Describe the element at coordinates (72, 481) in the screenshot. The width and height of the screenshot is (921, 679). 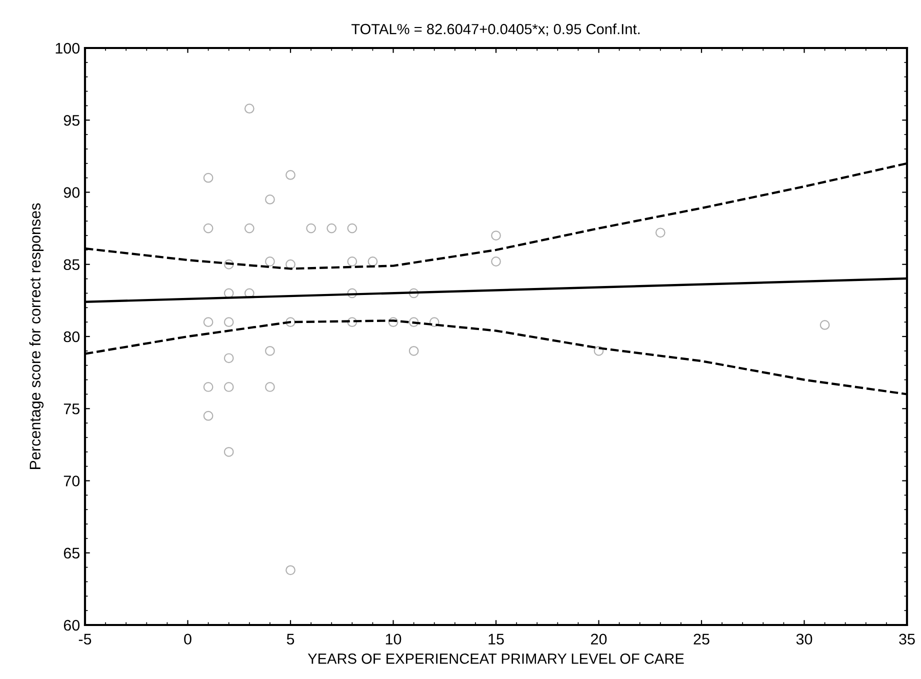
I see `y-tick-label: 70` at that location.